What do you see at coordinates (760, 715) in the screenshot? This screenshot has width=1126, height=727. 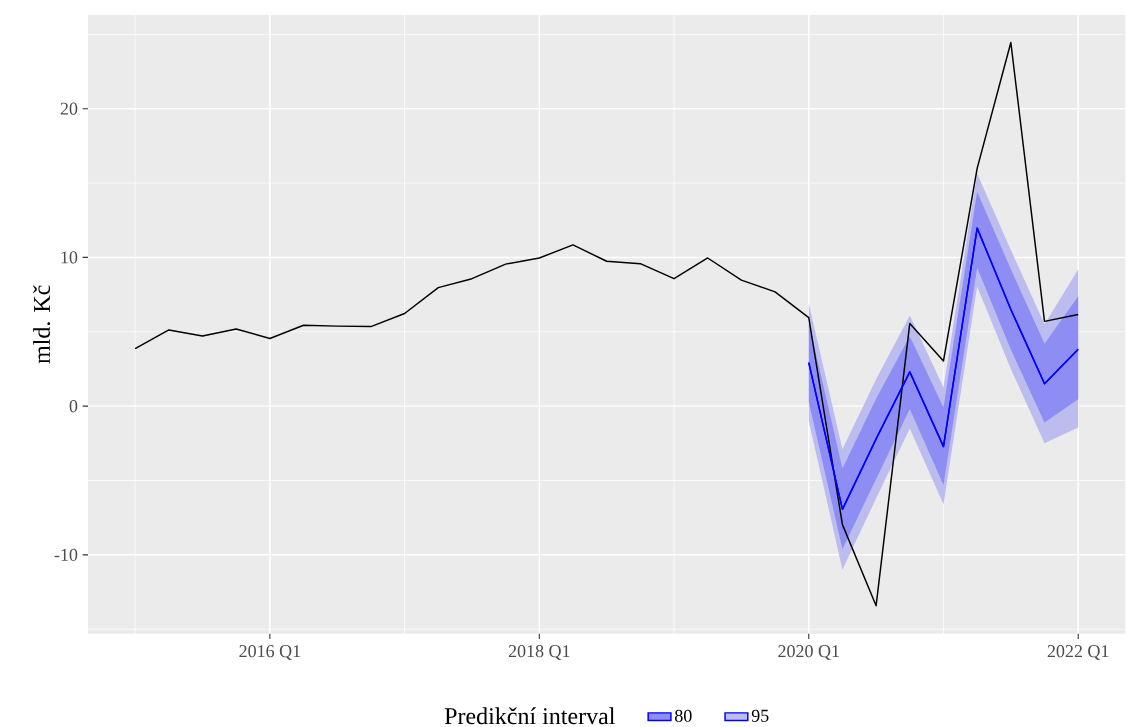 I see `legend-label: 95` at bounding box center [760, 715].